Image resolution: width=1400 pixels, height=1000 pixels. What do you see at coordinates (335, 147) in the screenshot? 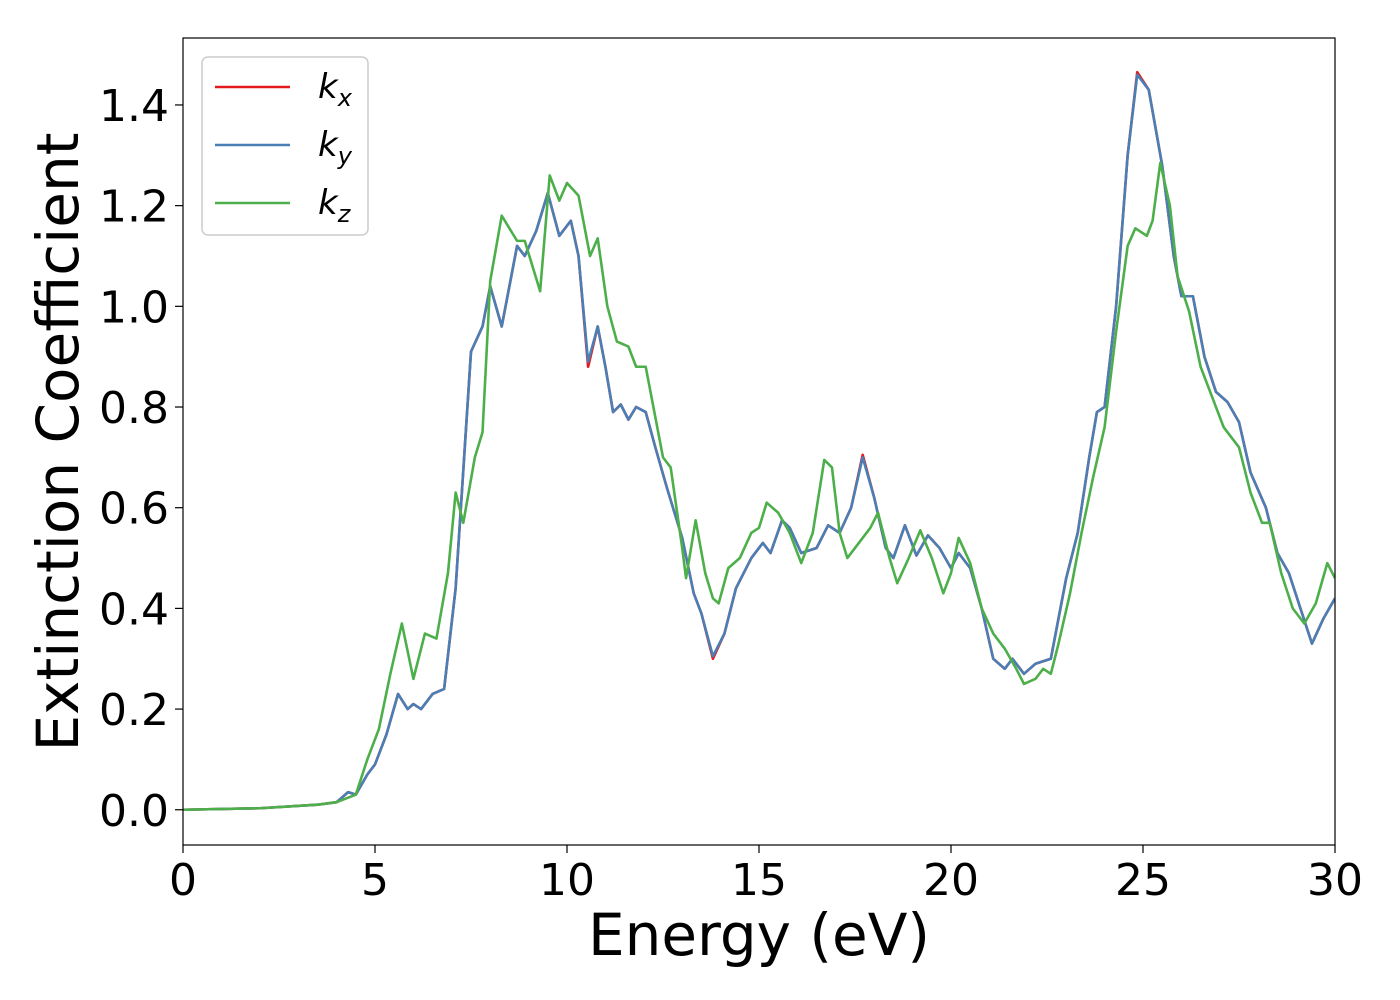
I see `legend-label: ky` at bounding box center [335, 147].